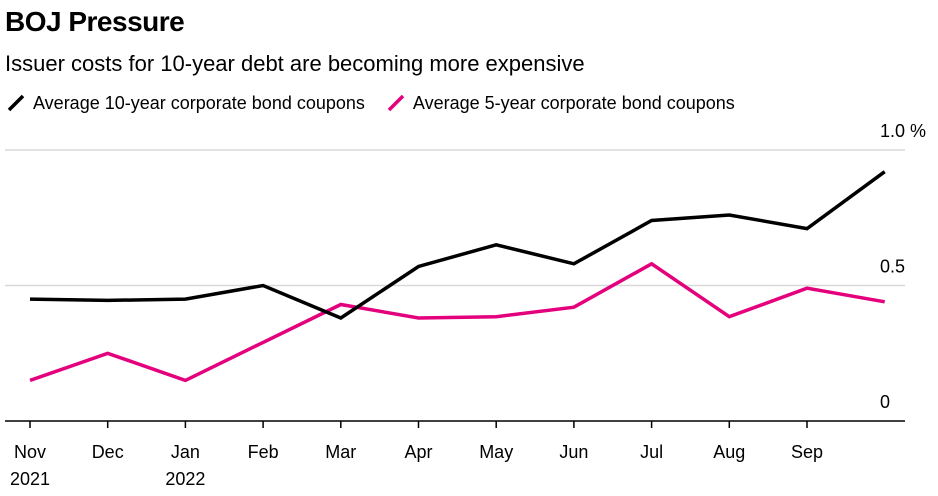 This screenshot has width=938, height=496. I want to click on x-tick-sublabel: 2021, so click(30, 479).